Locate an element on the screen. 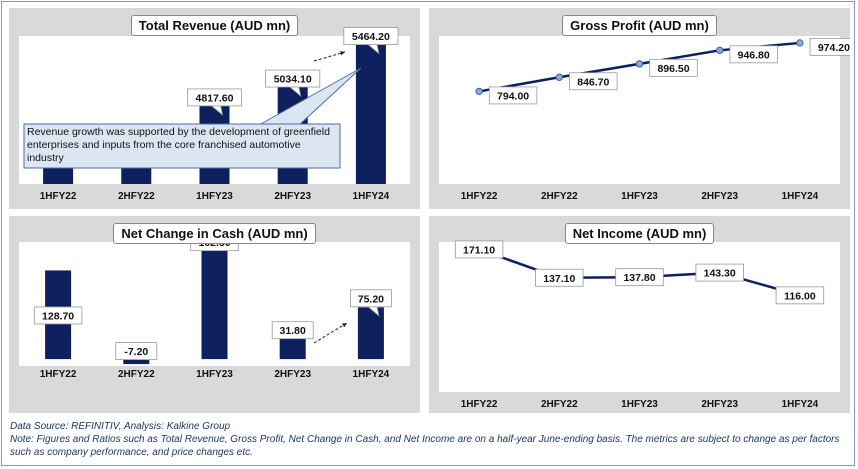 The image size is (858, 469). data-label: 137.10 is located at coordinates (559, 279).